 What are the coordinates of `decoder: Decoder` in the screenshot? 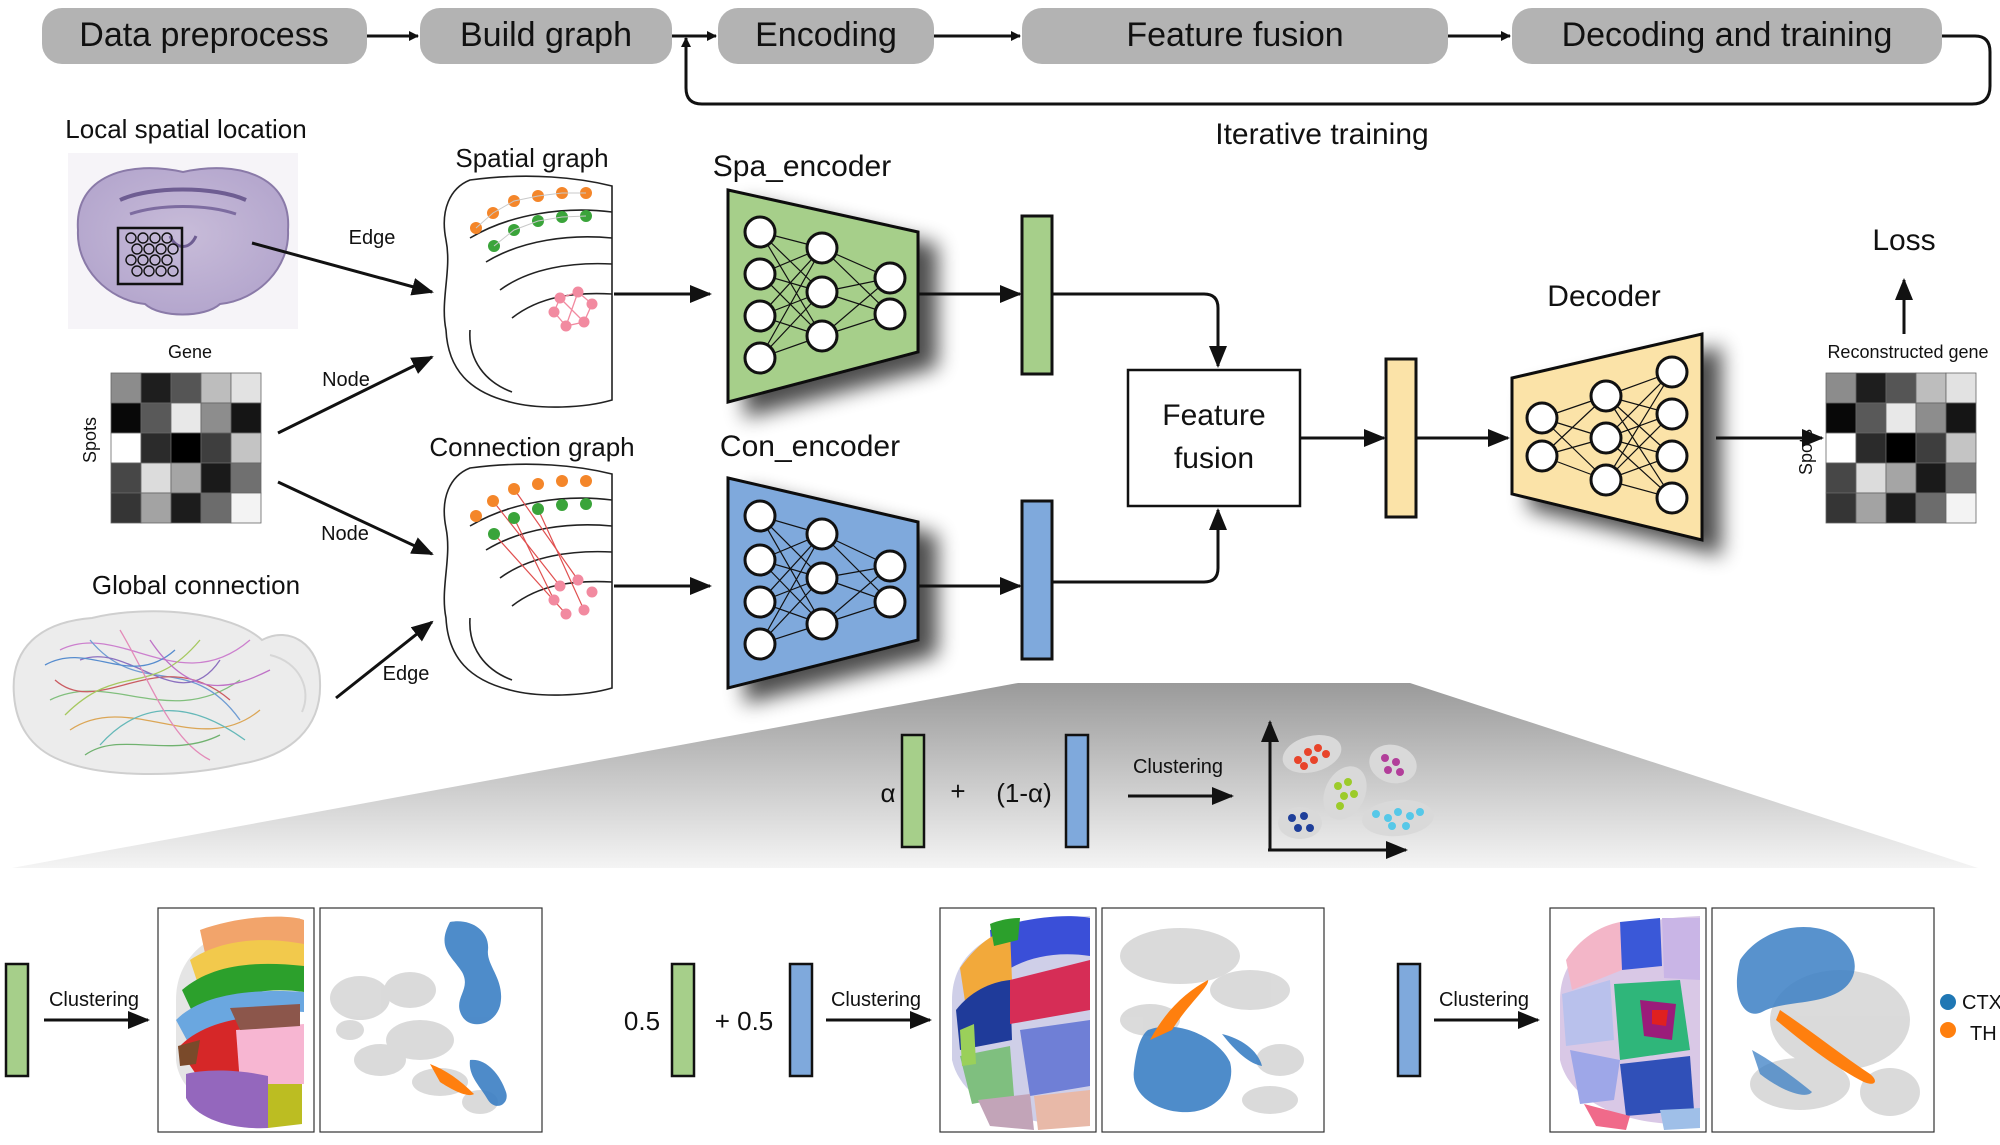 It's located at (1607, 411).